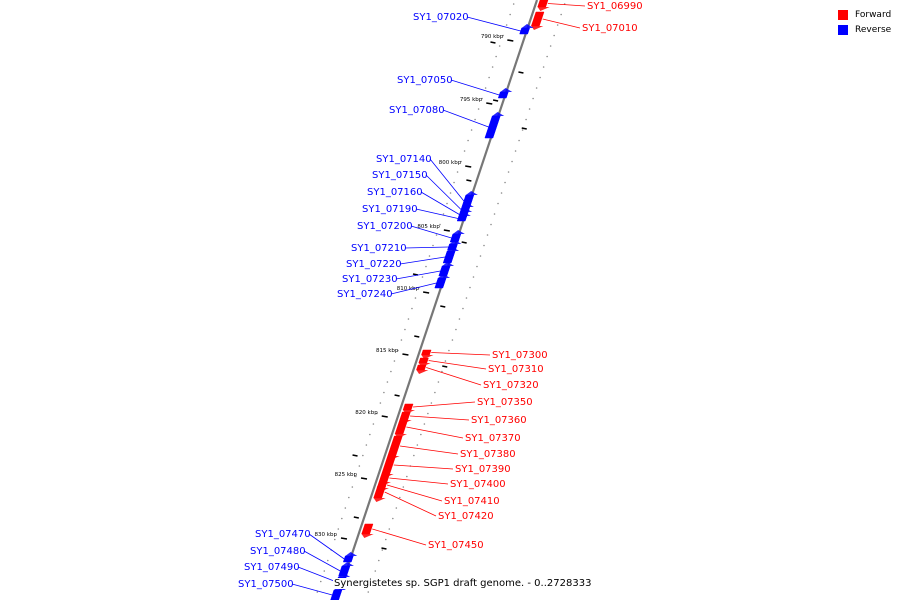 Image resolution: width=900 pixels, height=604 pixels. I want to click on legend-reverse: Reverse, so click(868, 30).